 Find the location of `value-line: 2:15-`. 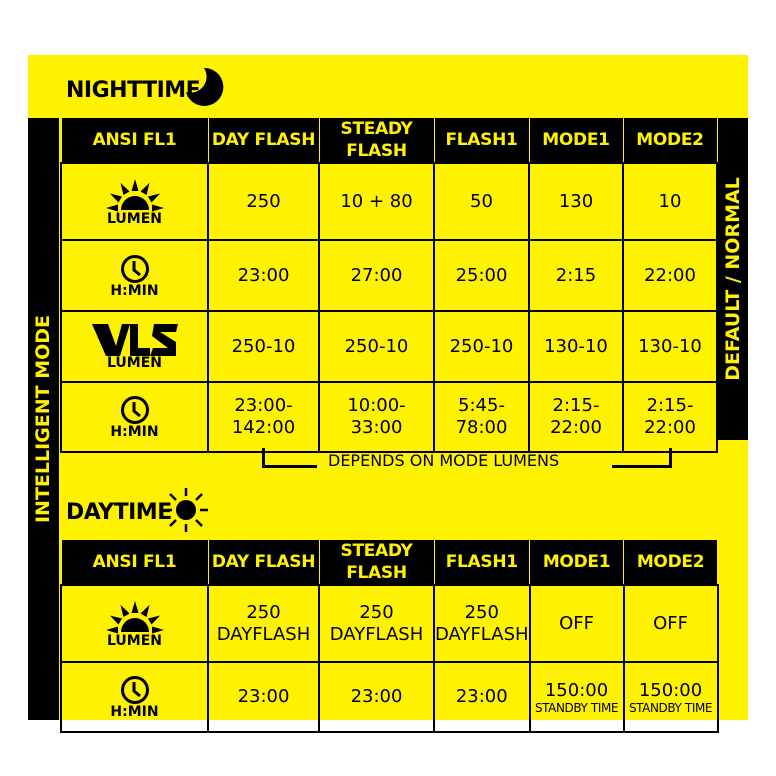

value-line: 2:15- is located at coordinates (670, 405).